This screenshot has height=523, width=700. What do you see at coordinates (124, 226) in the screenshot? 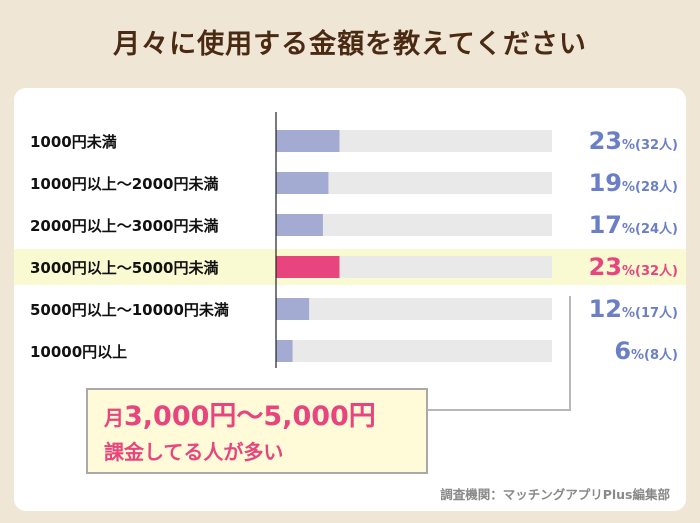
I see `category-label: 2000円以上〜3000円未満` at bounding box center [124, 226].